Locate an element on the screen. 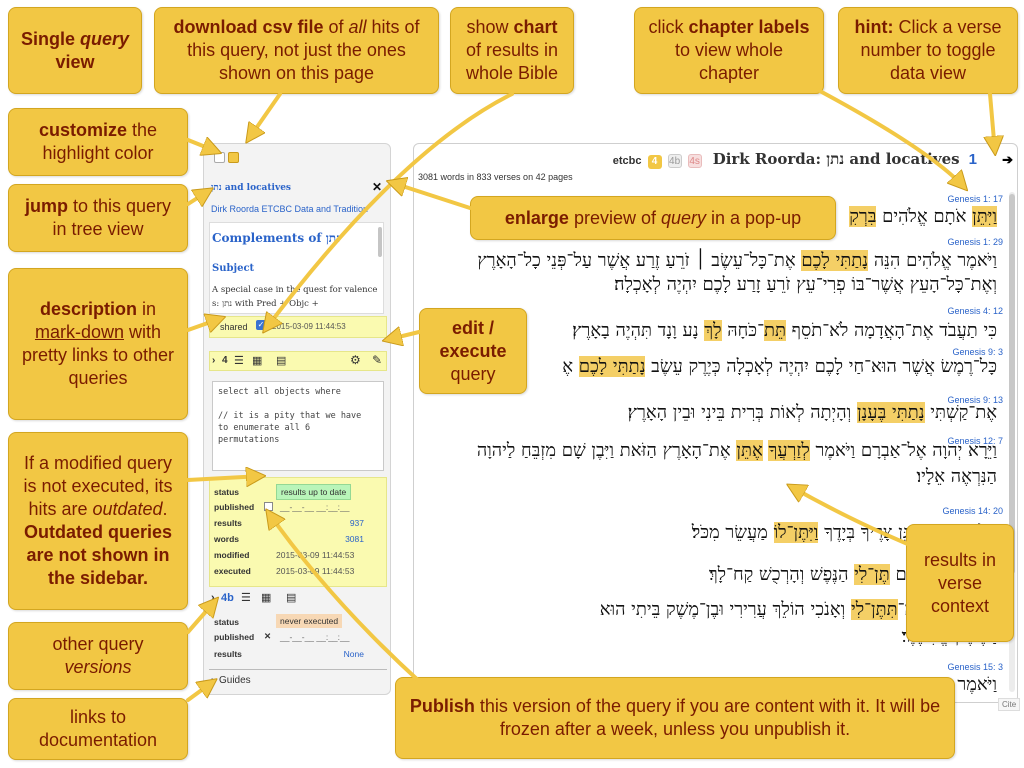  version2-table-icon: ▦ is located at coordinates (266, 598).